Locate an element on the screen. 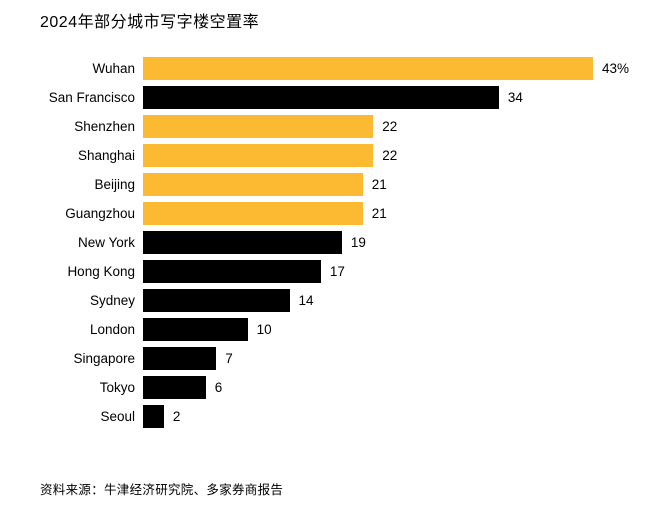 Image resolution: width=649 pixels, height=505 pixels. bar-row: Sydney 14 is located at coordinates (324, 300).